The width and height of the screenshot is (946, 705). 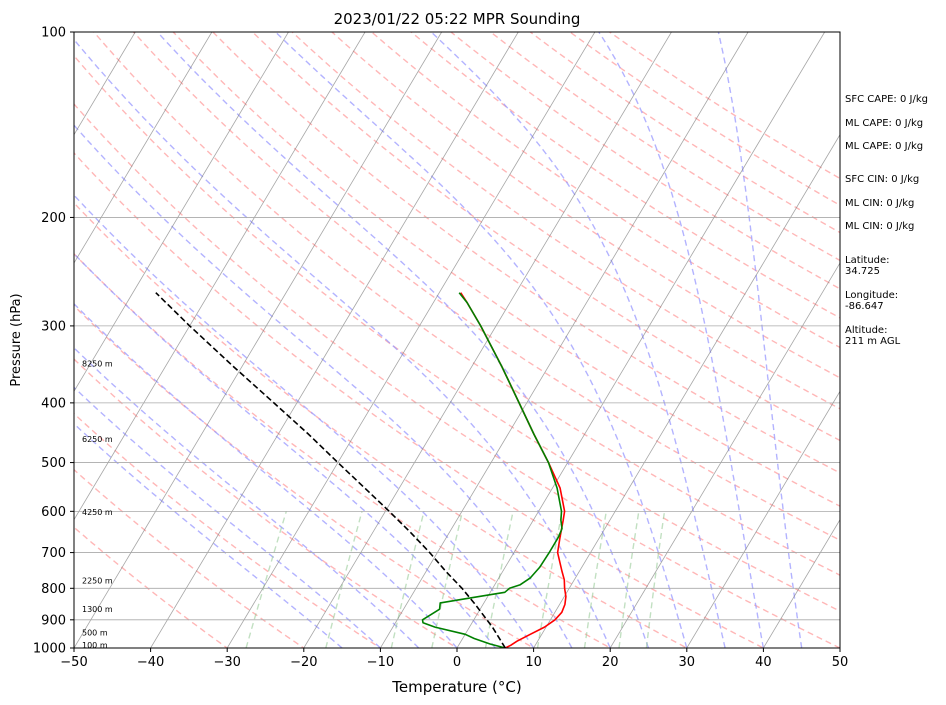 What do you see at coordinates (150, 662) in the screenshot?
I see `x-tick-label: −40` at bounding box center [150, 662].